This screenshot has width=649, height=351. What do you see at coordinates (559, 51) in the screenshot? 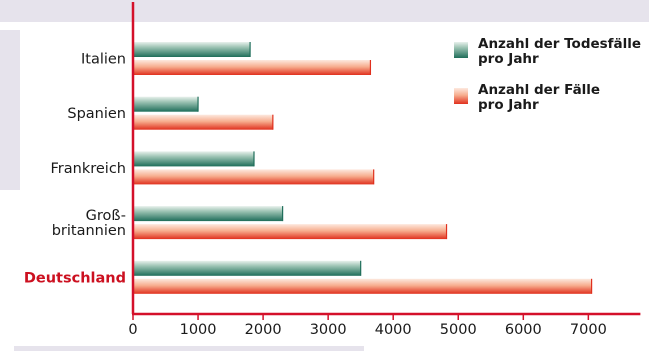
I see `legend-label-deaths: Anzahl der Todesfälle pro Jahr` at bounding box center [559, 51].